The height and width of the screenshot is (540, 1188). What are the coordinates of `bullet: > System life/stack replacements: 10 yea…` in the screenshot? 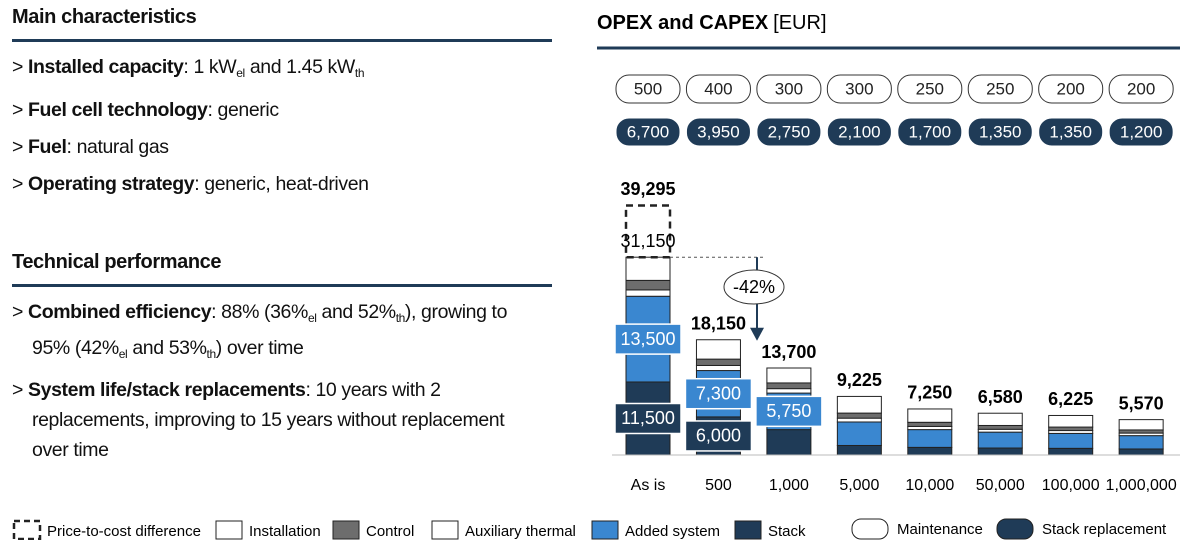 It's located at (272, 420).